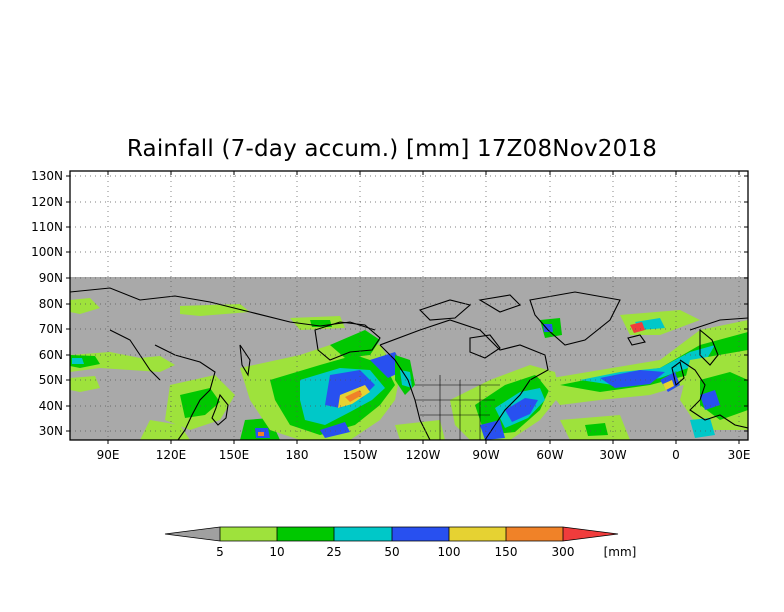  I want to click on colorbar-label: 50, so click(391, 552).